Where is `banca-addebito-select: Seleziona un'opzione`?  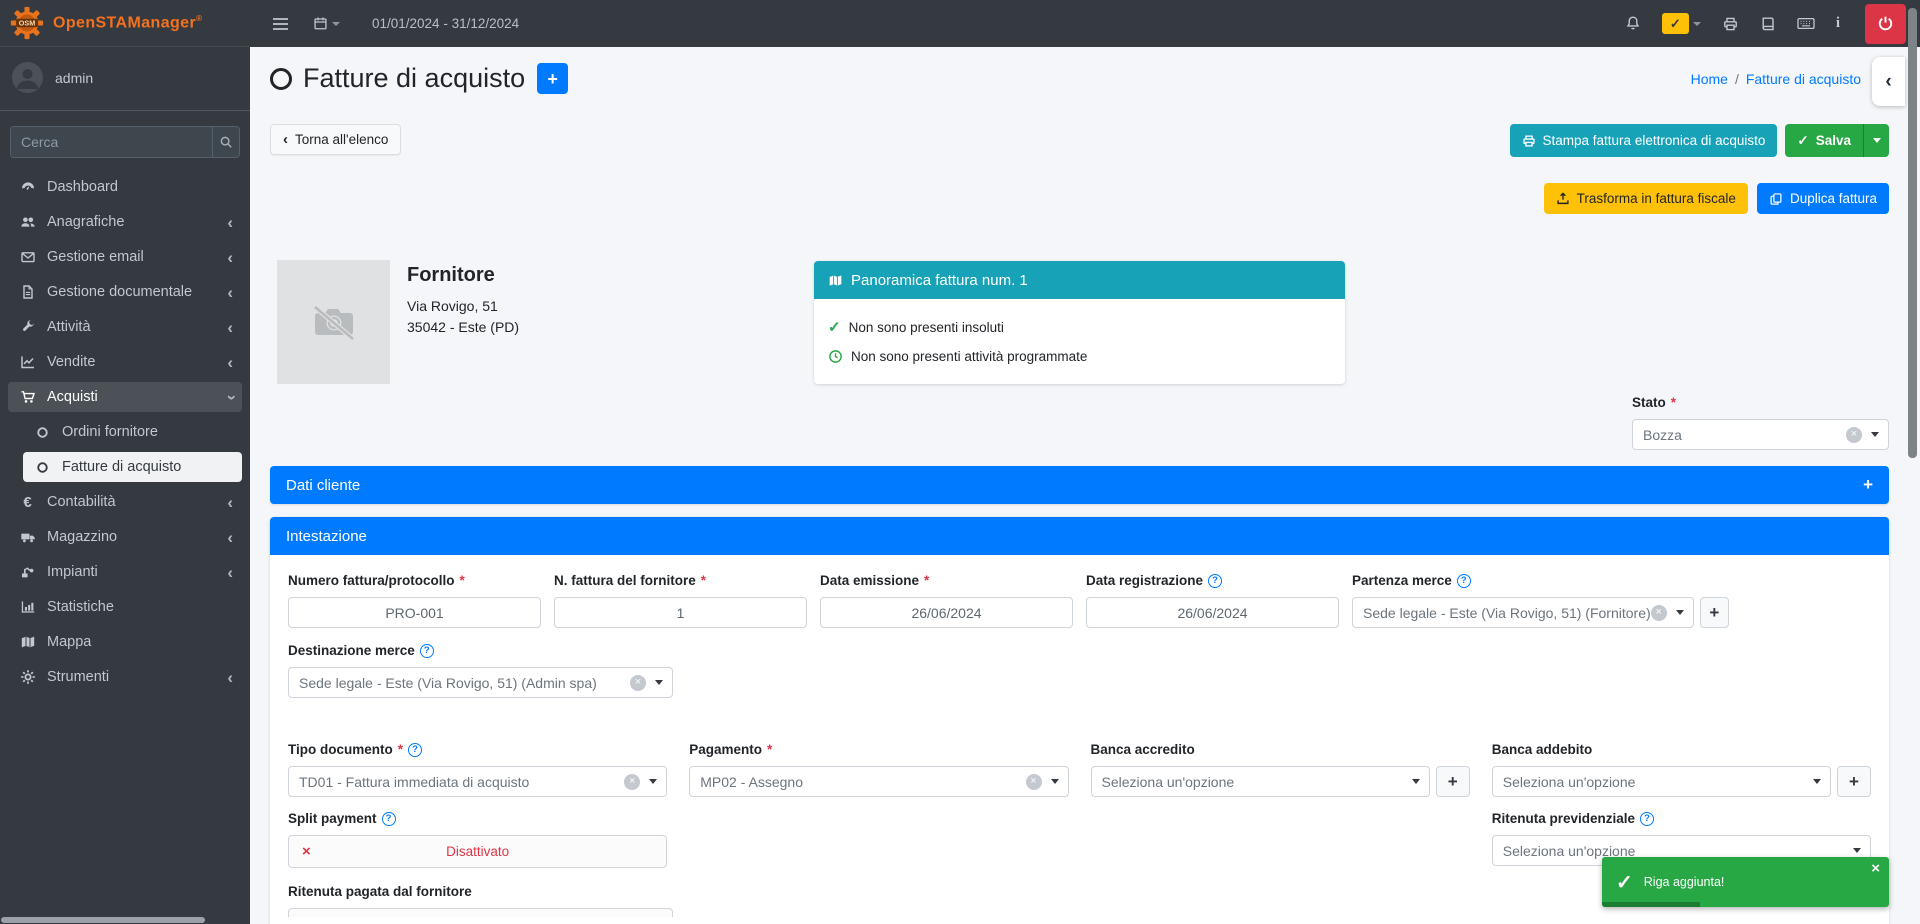 banca-addebito-select: Seleziona un'opzione is located at coordinates (1661, 781).